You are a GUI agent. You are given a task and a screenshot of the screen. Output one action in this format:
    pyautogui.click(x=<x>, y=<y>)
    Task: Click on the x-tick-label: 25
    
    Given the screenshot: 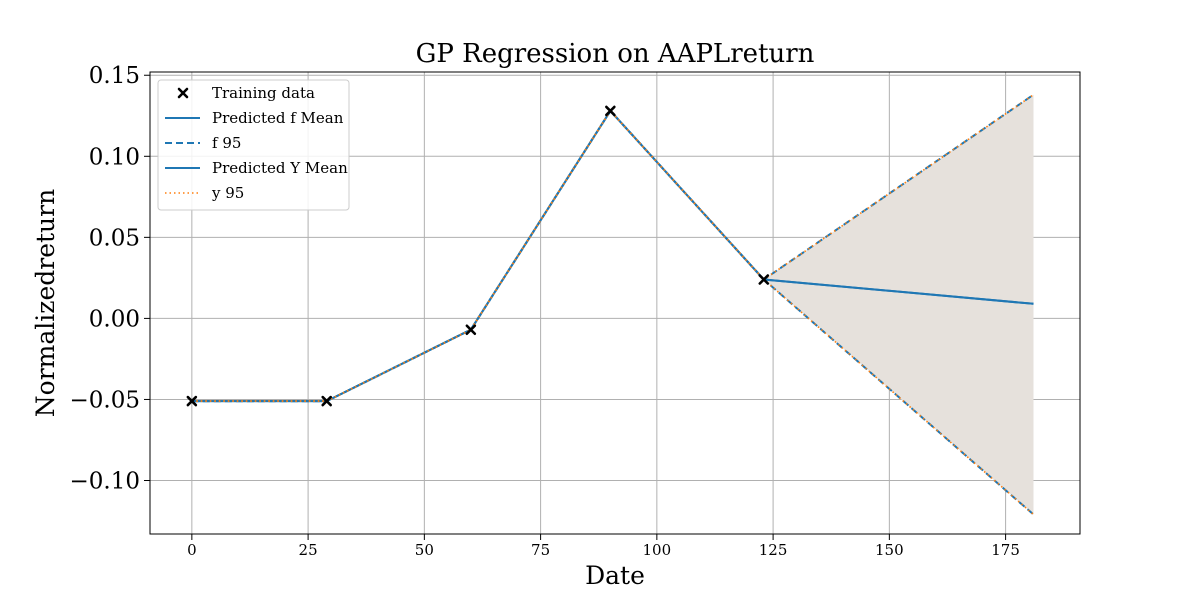 What is the action you would take?
    pyautogui.click(x=308, y=550)
    